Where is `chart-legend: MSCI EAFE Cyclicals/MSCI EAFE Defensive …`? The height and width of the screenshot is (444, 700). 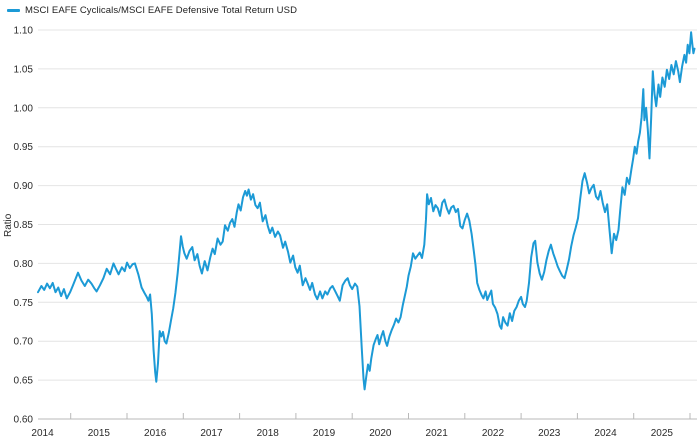 chart-legend: MSCI EAFE Cyclicals/MSCI EAFE Defensive … is located at coordinates (152, 10).